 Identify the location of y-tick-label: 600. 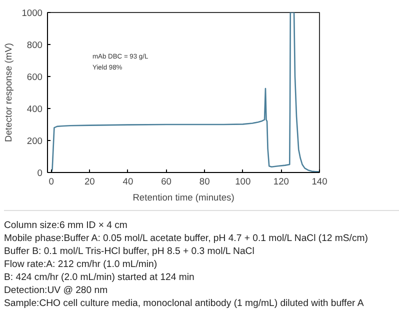
(34, 77).